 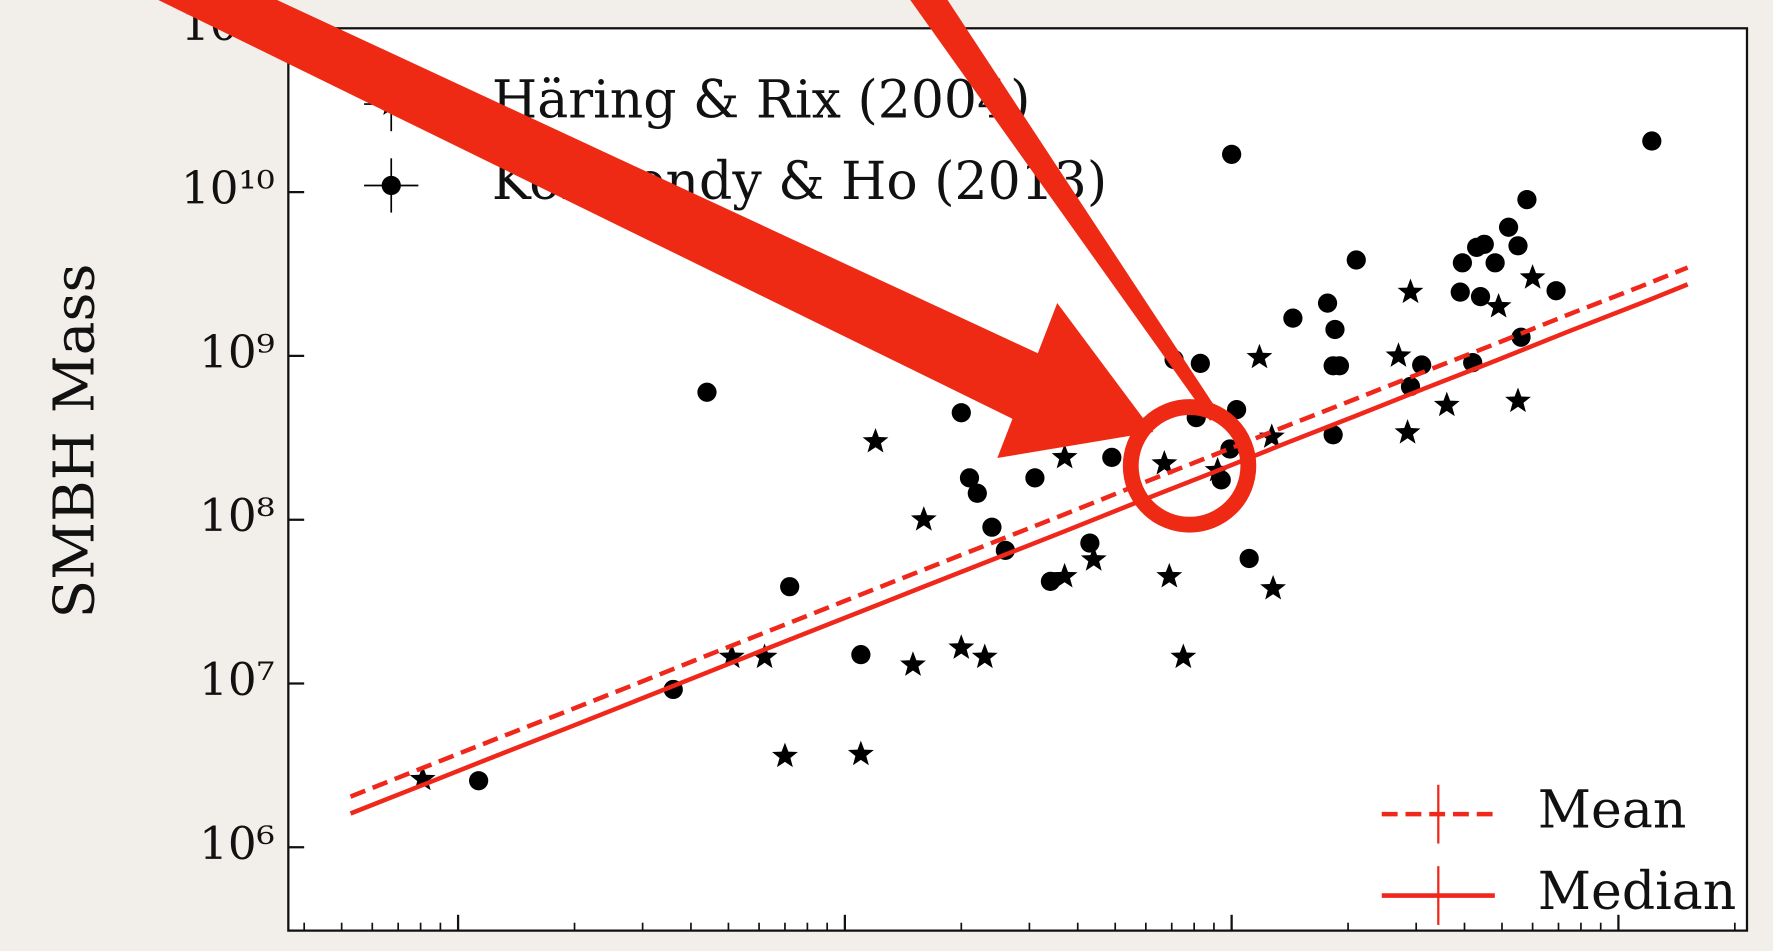 What do you see at coordinates (1637, 892) in the screenshot?
I see `legend-label: Median` at bounding box center [1637, 892].